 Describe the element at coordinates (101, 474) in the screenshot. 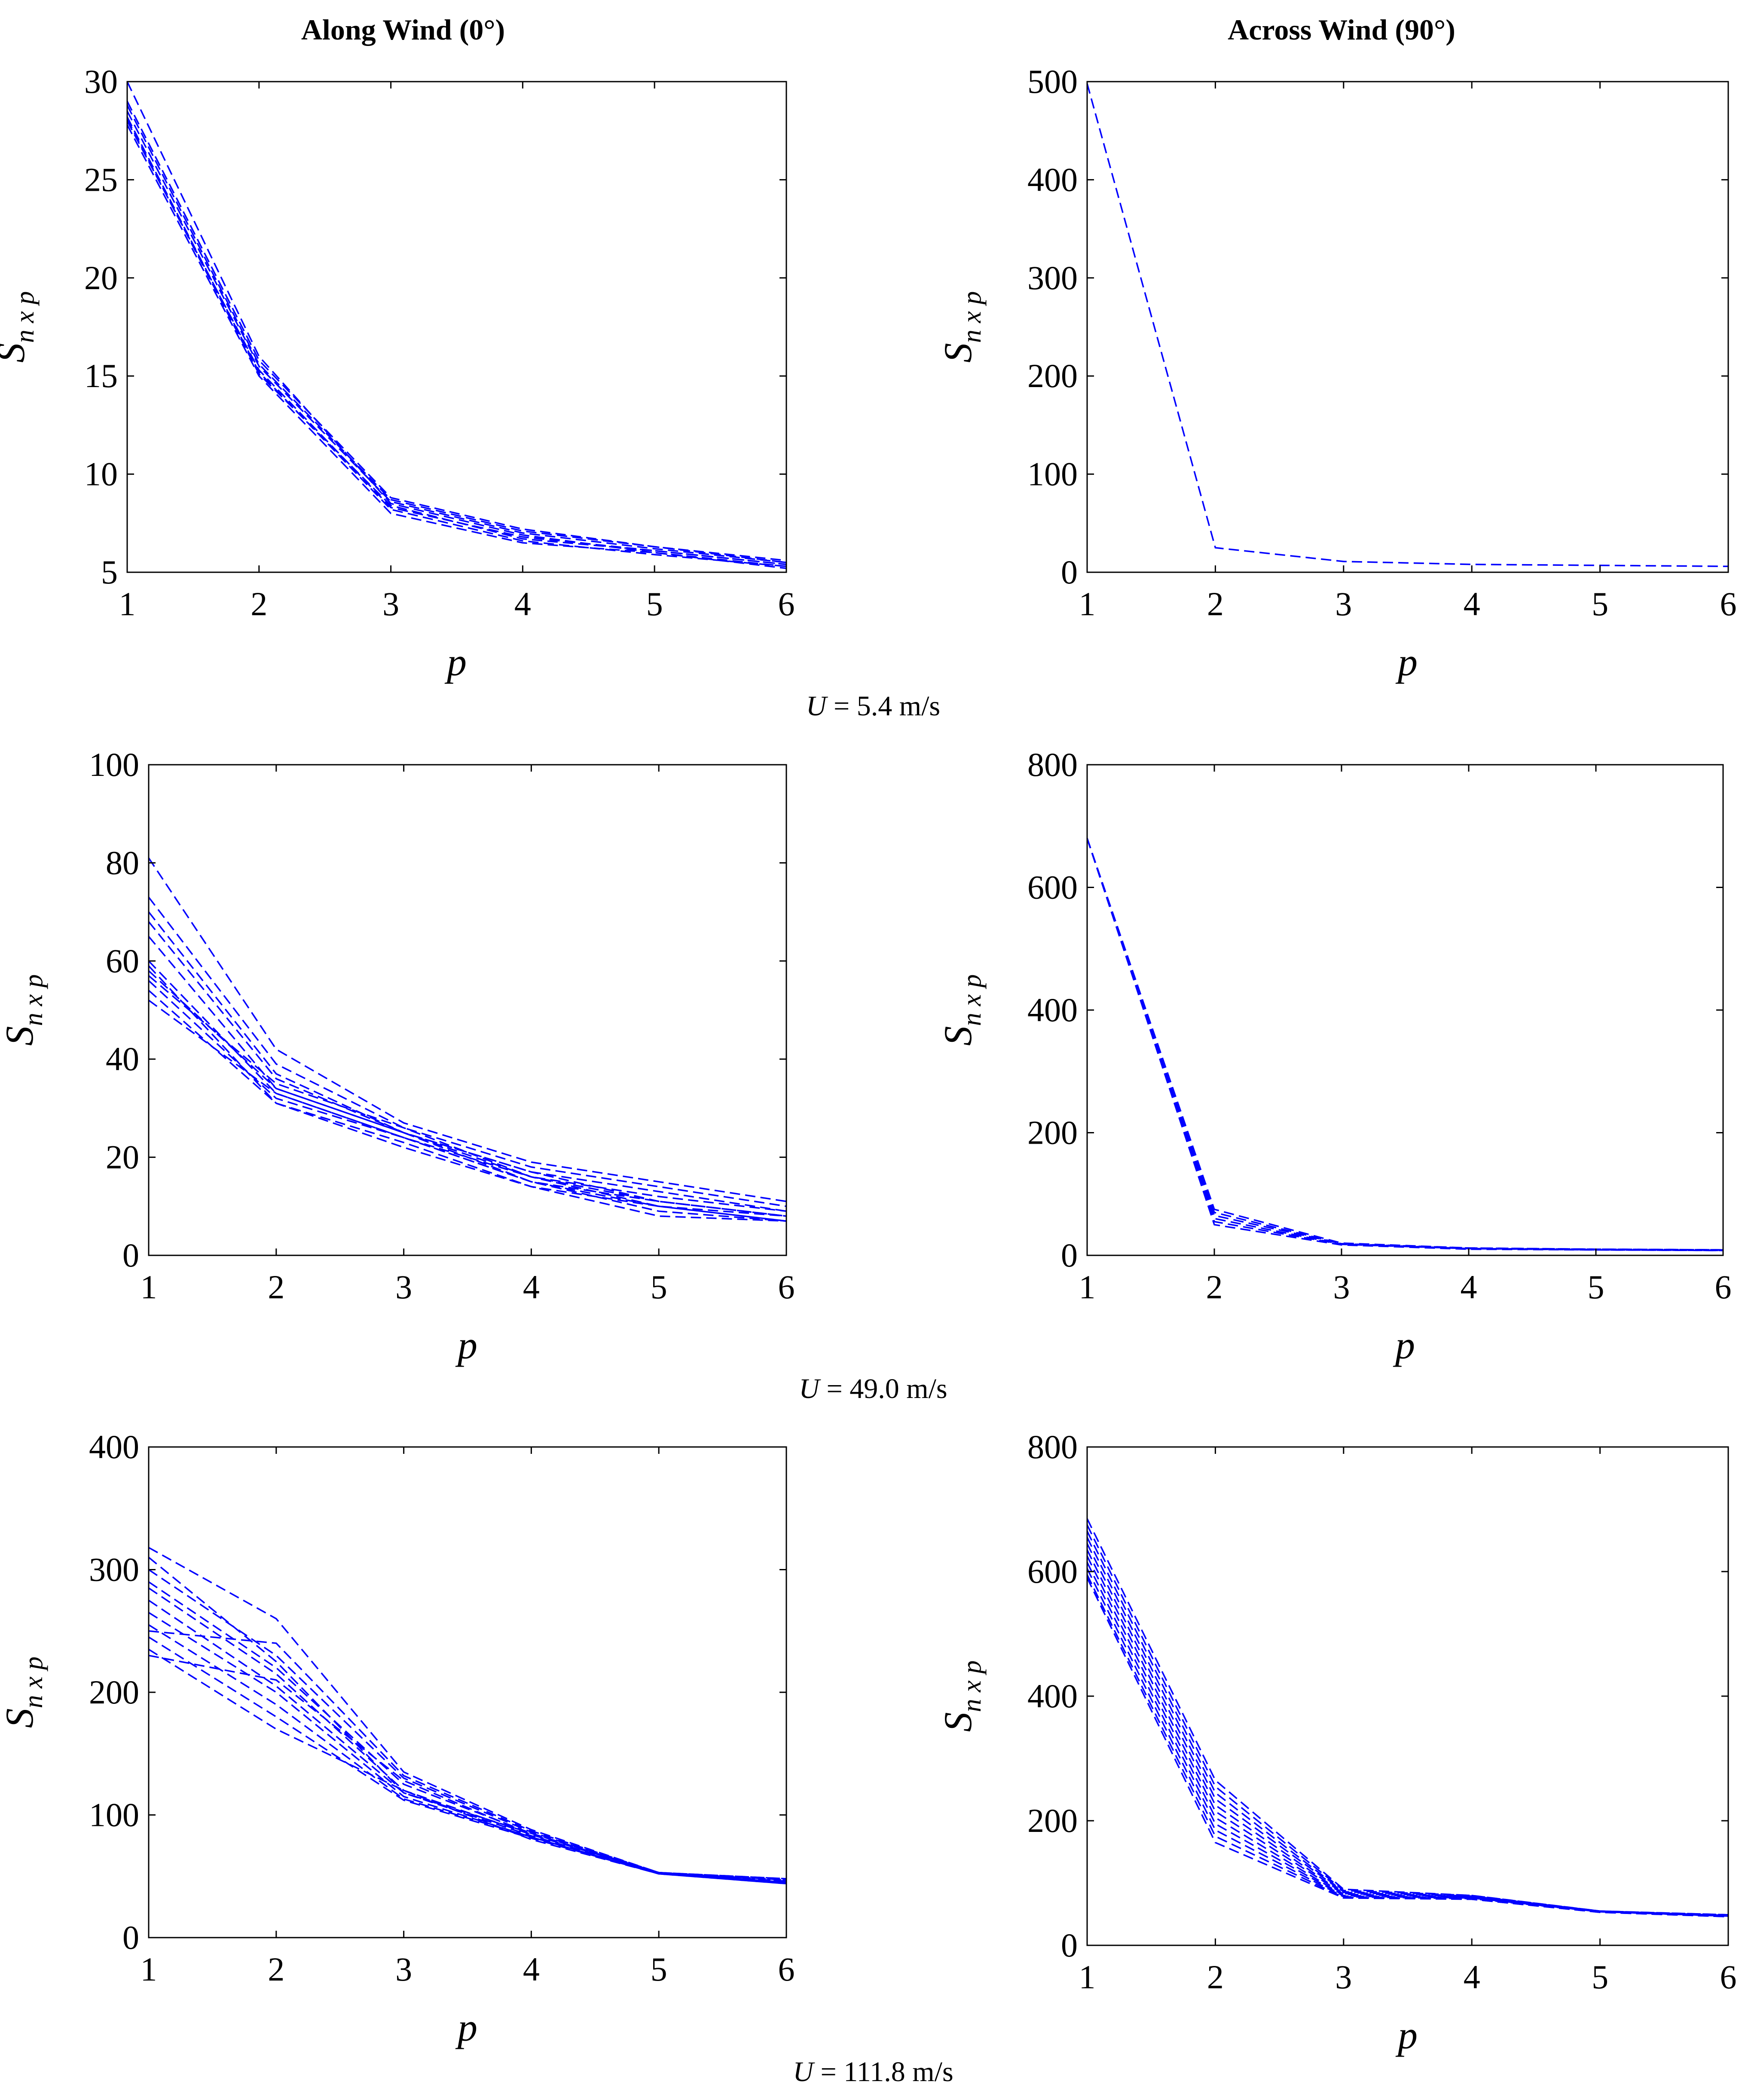

I see `y-tick-label: 10` at that location.